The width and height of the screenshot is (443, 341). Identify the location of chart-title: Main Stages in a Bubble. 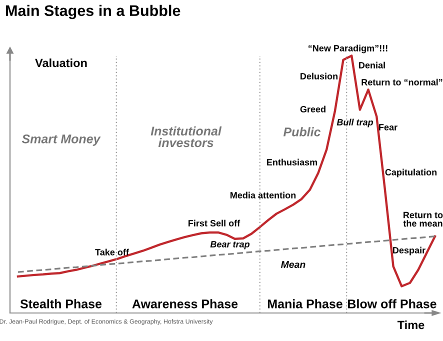
(93, 12).